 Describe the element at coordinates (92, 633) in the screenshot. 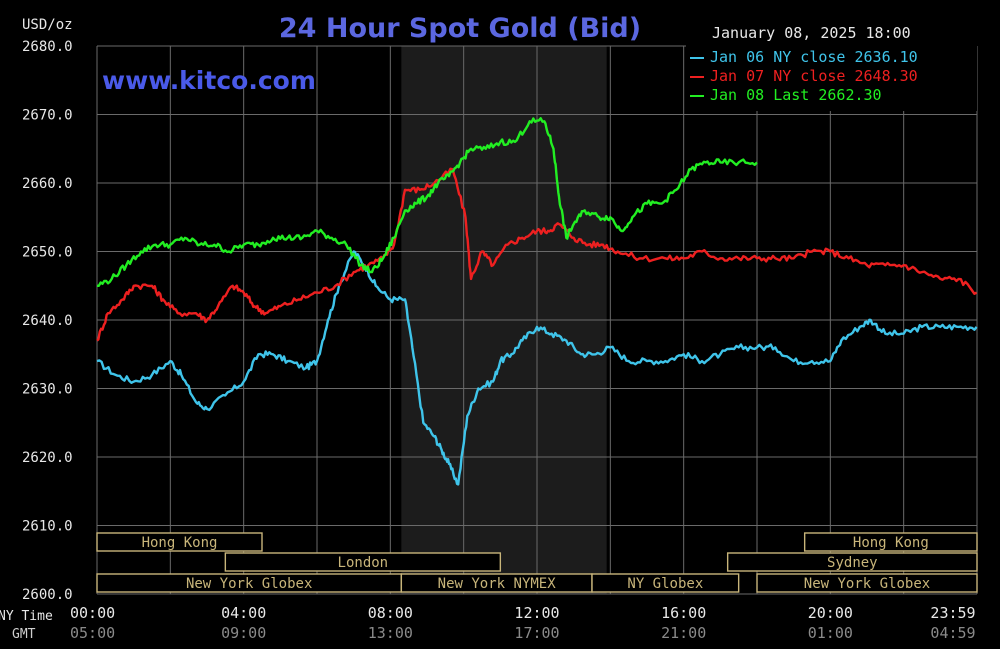

I see `x-tick-label-gmt: 05:00` at that location.